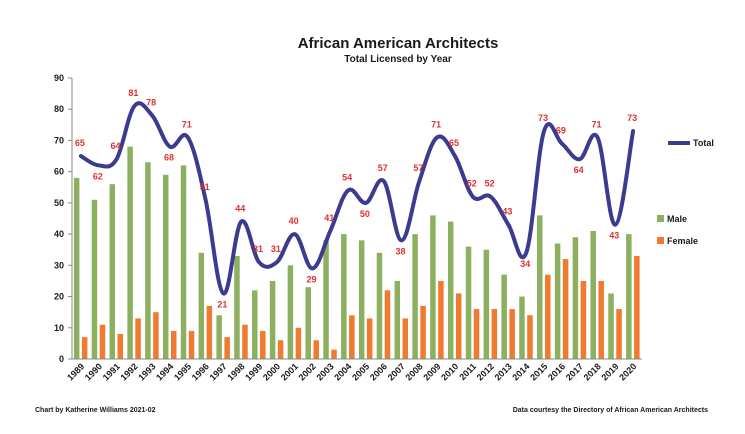 The height and width of the screenshot is (434, 745). Describe the element at coordinates (324, 371) in the screenshot. I see `x-tick-label: 2003` at that location.